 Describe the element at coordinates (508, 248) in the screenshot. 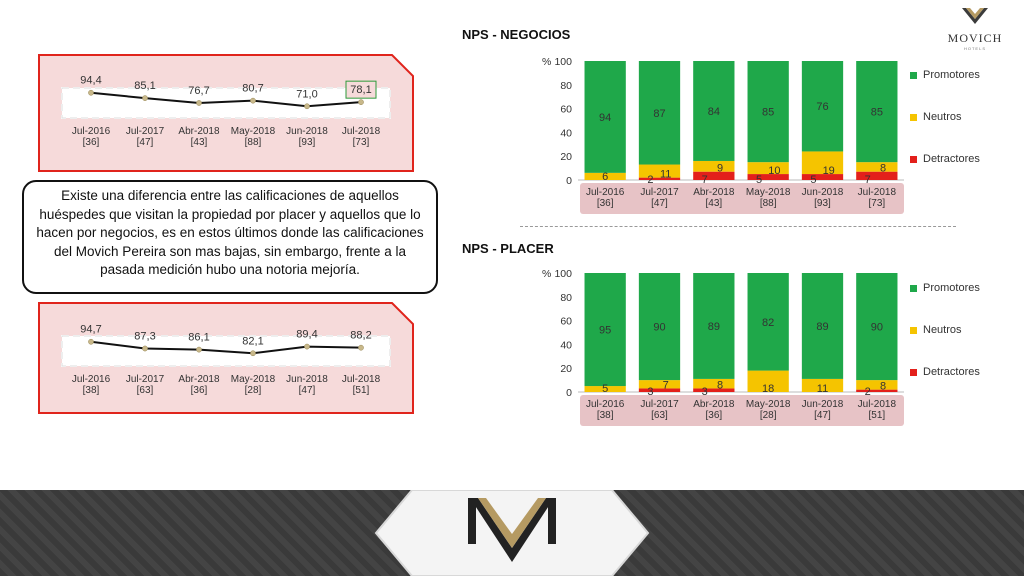

I see `title-placer: NPS - PLACER` at that location.